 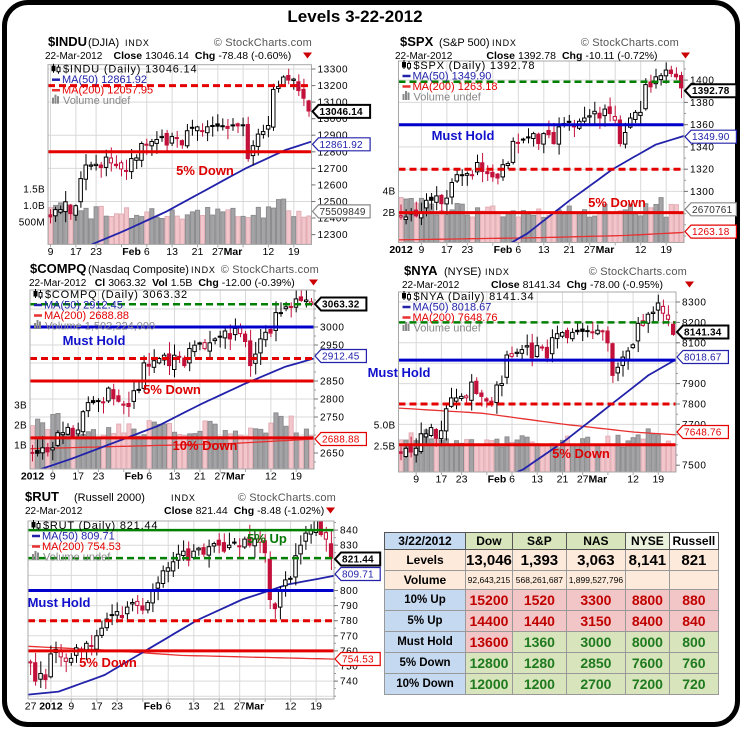 What do you see at coordinates (641, 250) in the screenshot?
I see `svg-text: 12` at bounding box center [641, 250].